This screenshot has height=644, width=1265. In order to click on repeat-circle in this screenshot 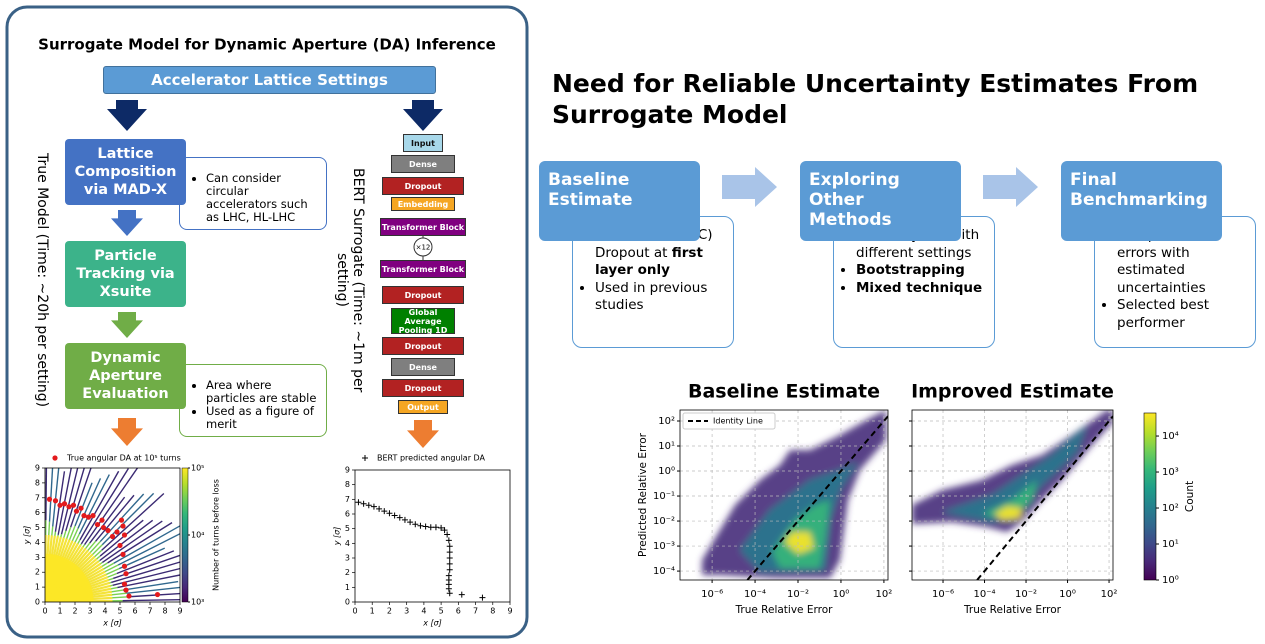, I will do `click(423, 247)`.